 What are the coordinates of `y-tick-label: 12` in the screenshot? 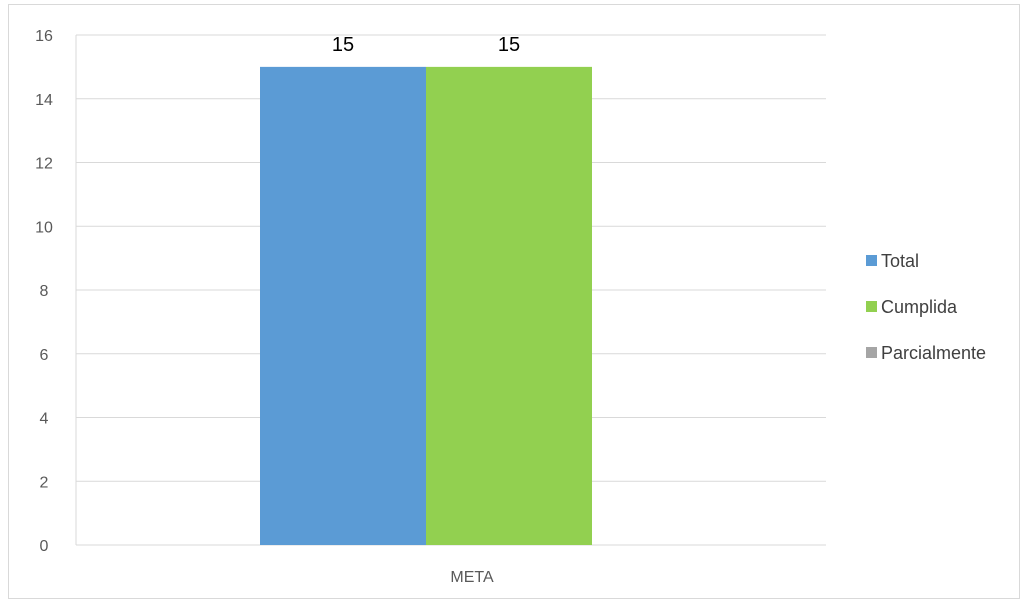 It's located at (44, 164).